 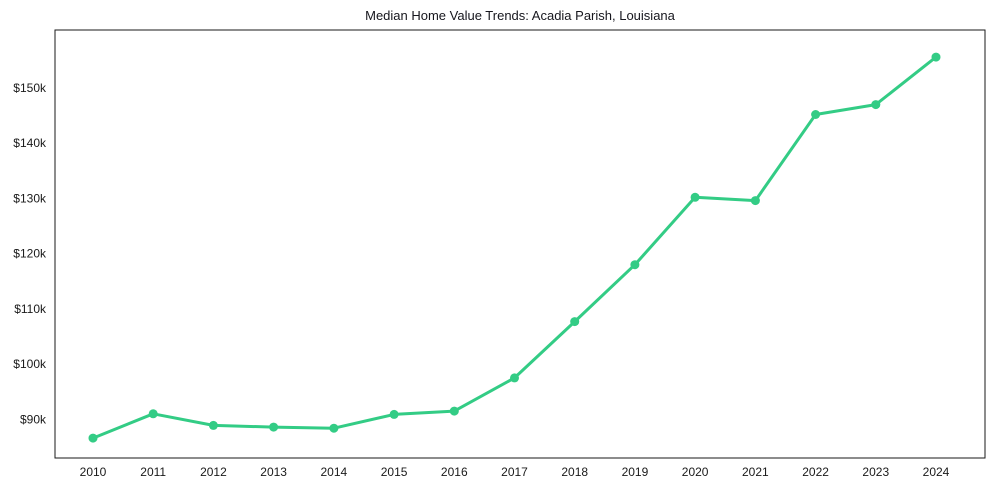 I want to click on y-tick-label: $100k, so click(x=30, y=364).